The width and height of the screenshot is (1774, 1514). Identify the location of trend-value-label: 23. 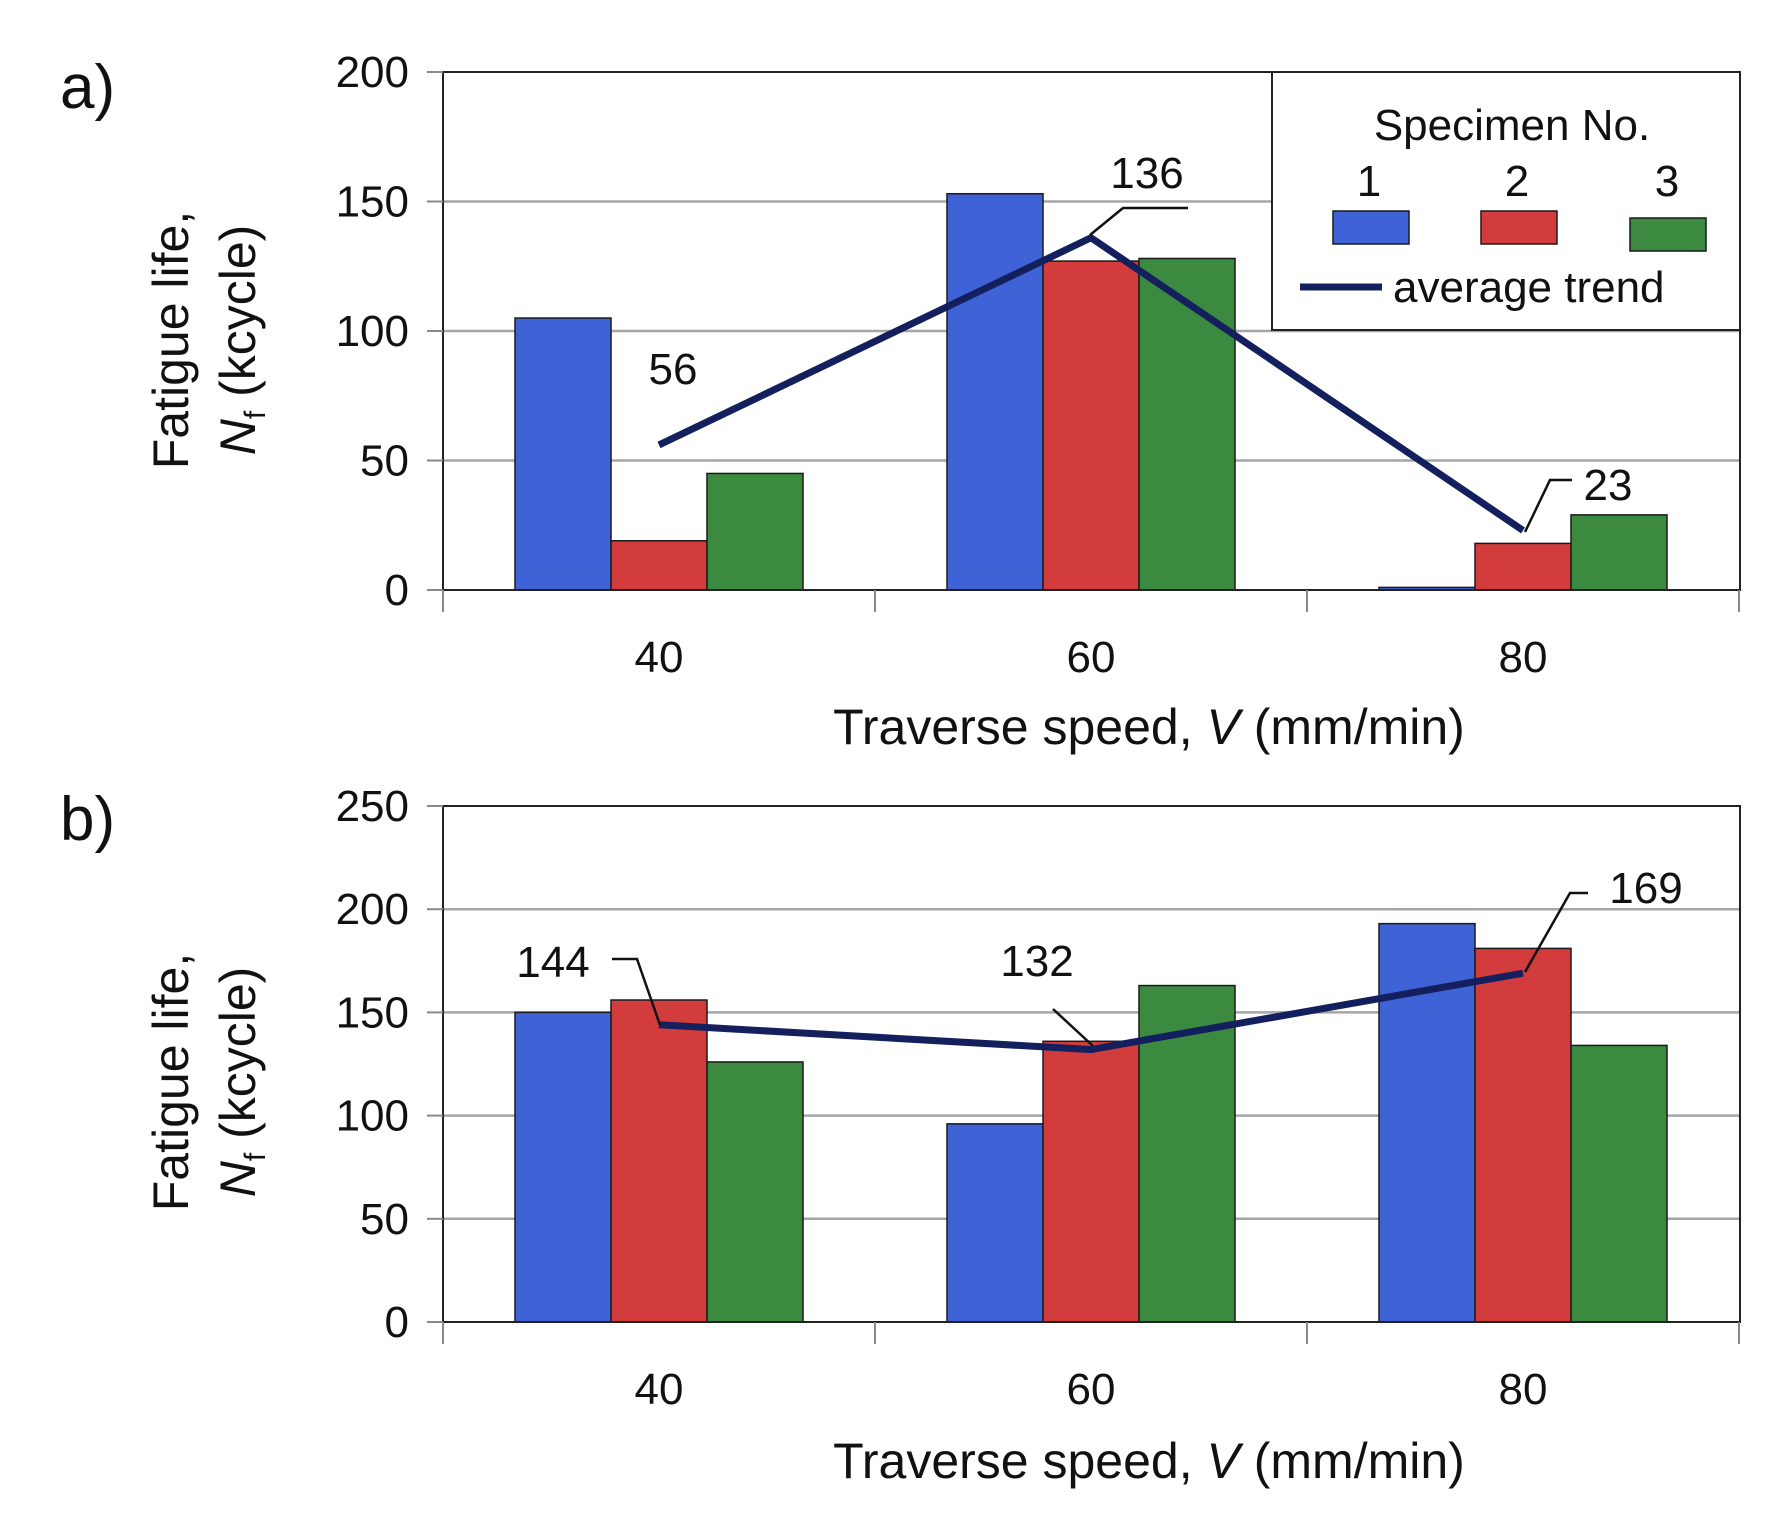
(1608, 485).